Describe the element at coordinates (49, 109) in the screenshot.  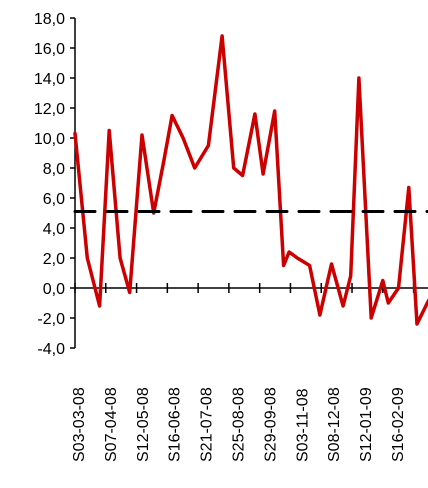
I see `y-tick-label: 12,0` at that location.